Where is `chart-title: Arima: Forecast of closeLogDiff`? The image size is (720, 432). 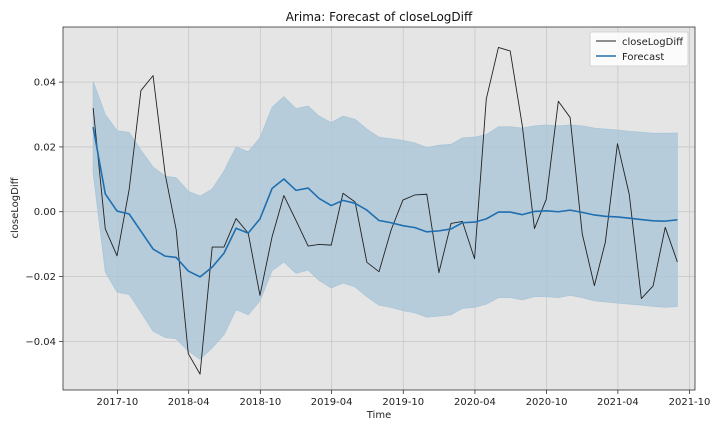
chart-title: Arima: Forecast of closeLogDiff is located at coordinates (379, 17).